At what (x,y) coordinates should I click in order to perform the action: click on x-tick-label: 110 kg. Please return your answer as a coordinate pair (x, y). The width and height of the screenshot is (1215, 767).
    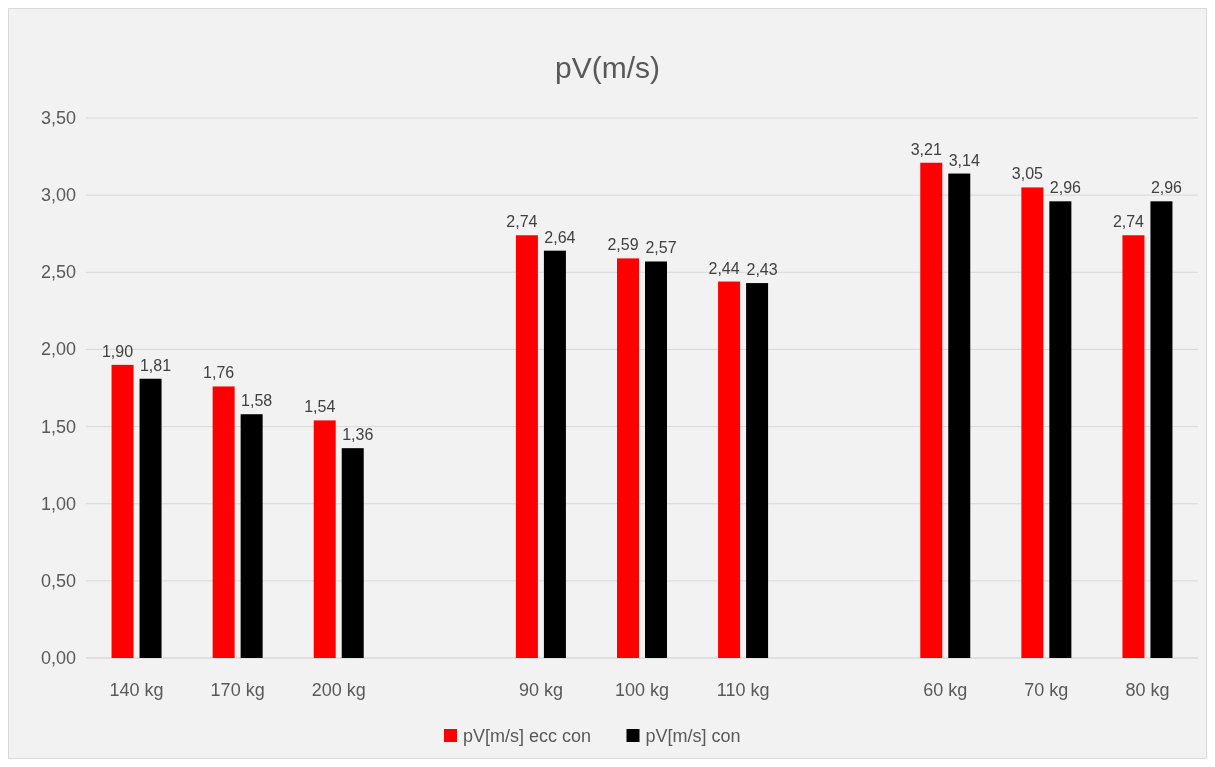
    Looking at the image, I should click on (743, 690).